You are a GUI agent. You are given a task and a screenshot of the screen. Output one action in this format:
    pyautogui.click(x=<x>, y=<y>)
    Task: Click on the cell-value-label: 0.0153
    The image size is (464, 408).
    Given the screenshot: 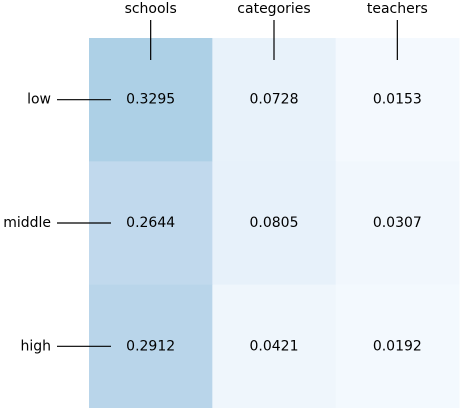 What is the action you would take?
    pyautogui.click(x=397, y=100)
    